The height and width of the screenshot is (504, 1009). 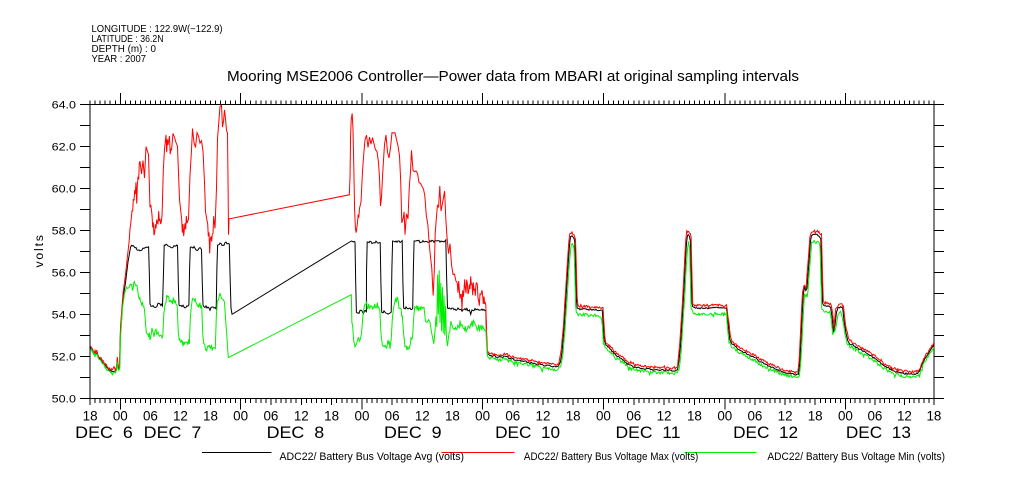 I want to click on svg-text: 54.0, so click(x=64, y=315).